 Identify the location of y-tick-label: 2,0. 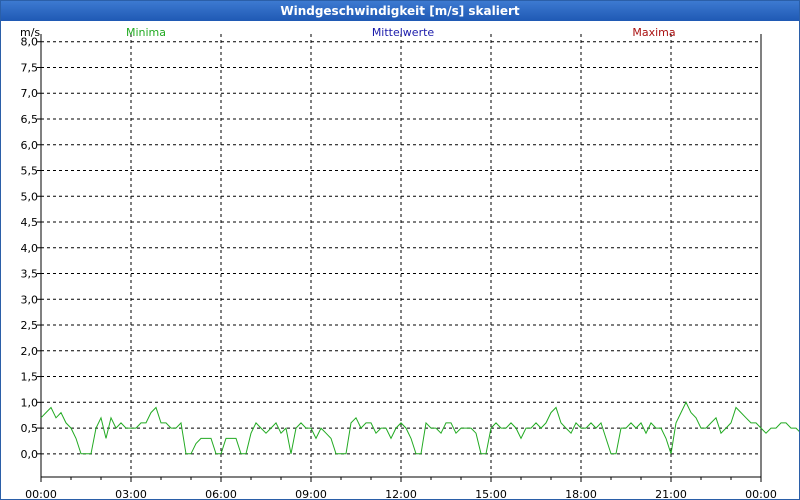
(30, 351).